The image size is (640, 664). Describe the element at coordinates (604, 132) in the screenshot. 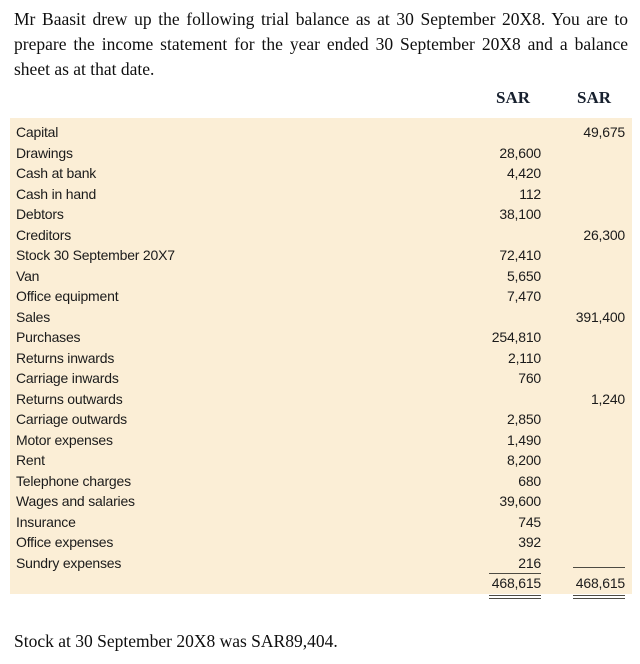

I see `row-credit-value: 49,675` at that location.